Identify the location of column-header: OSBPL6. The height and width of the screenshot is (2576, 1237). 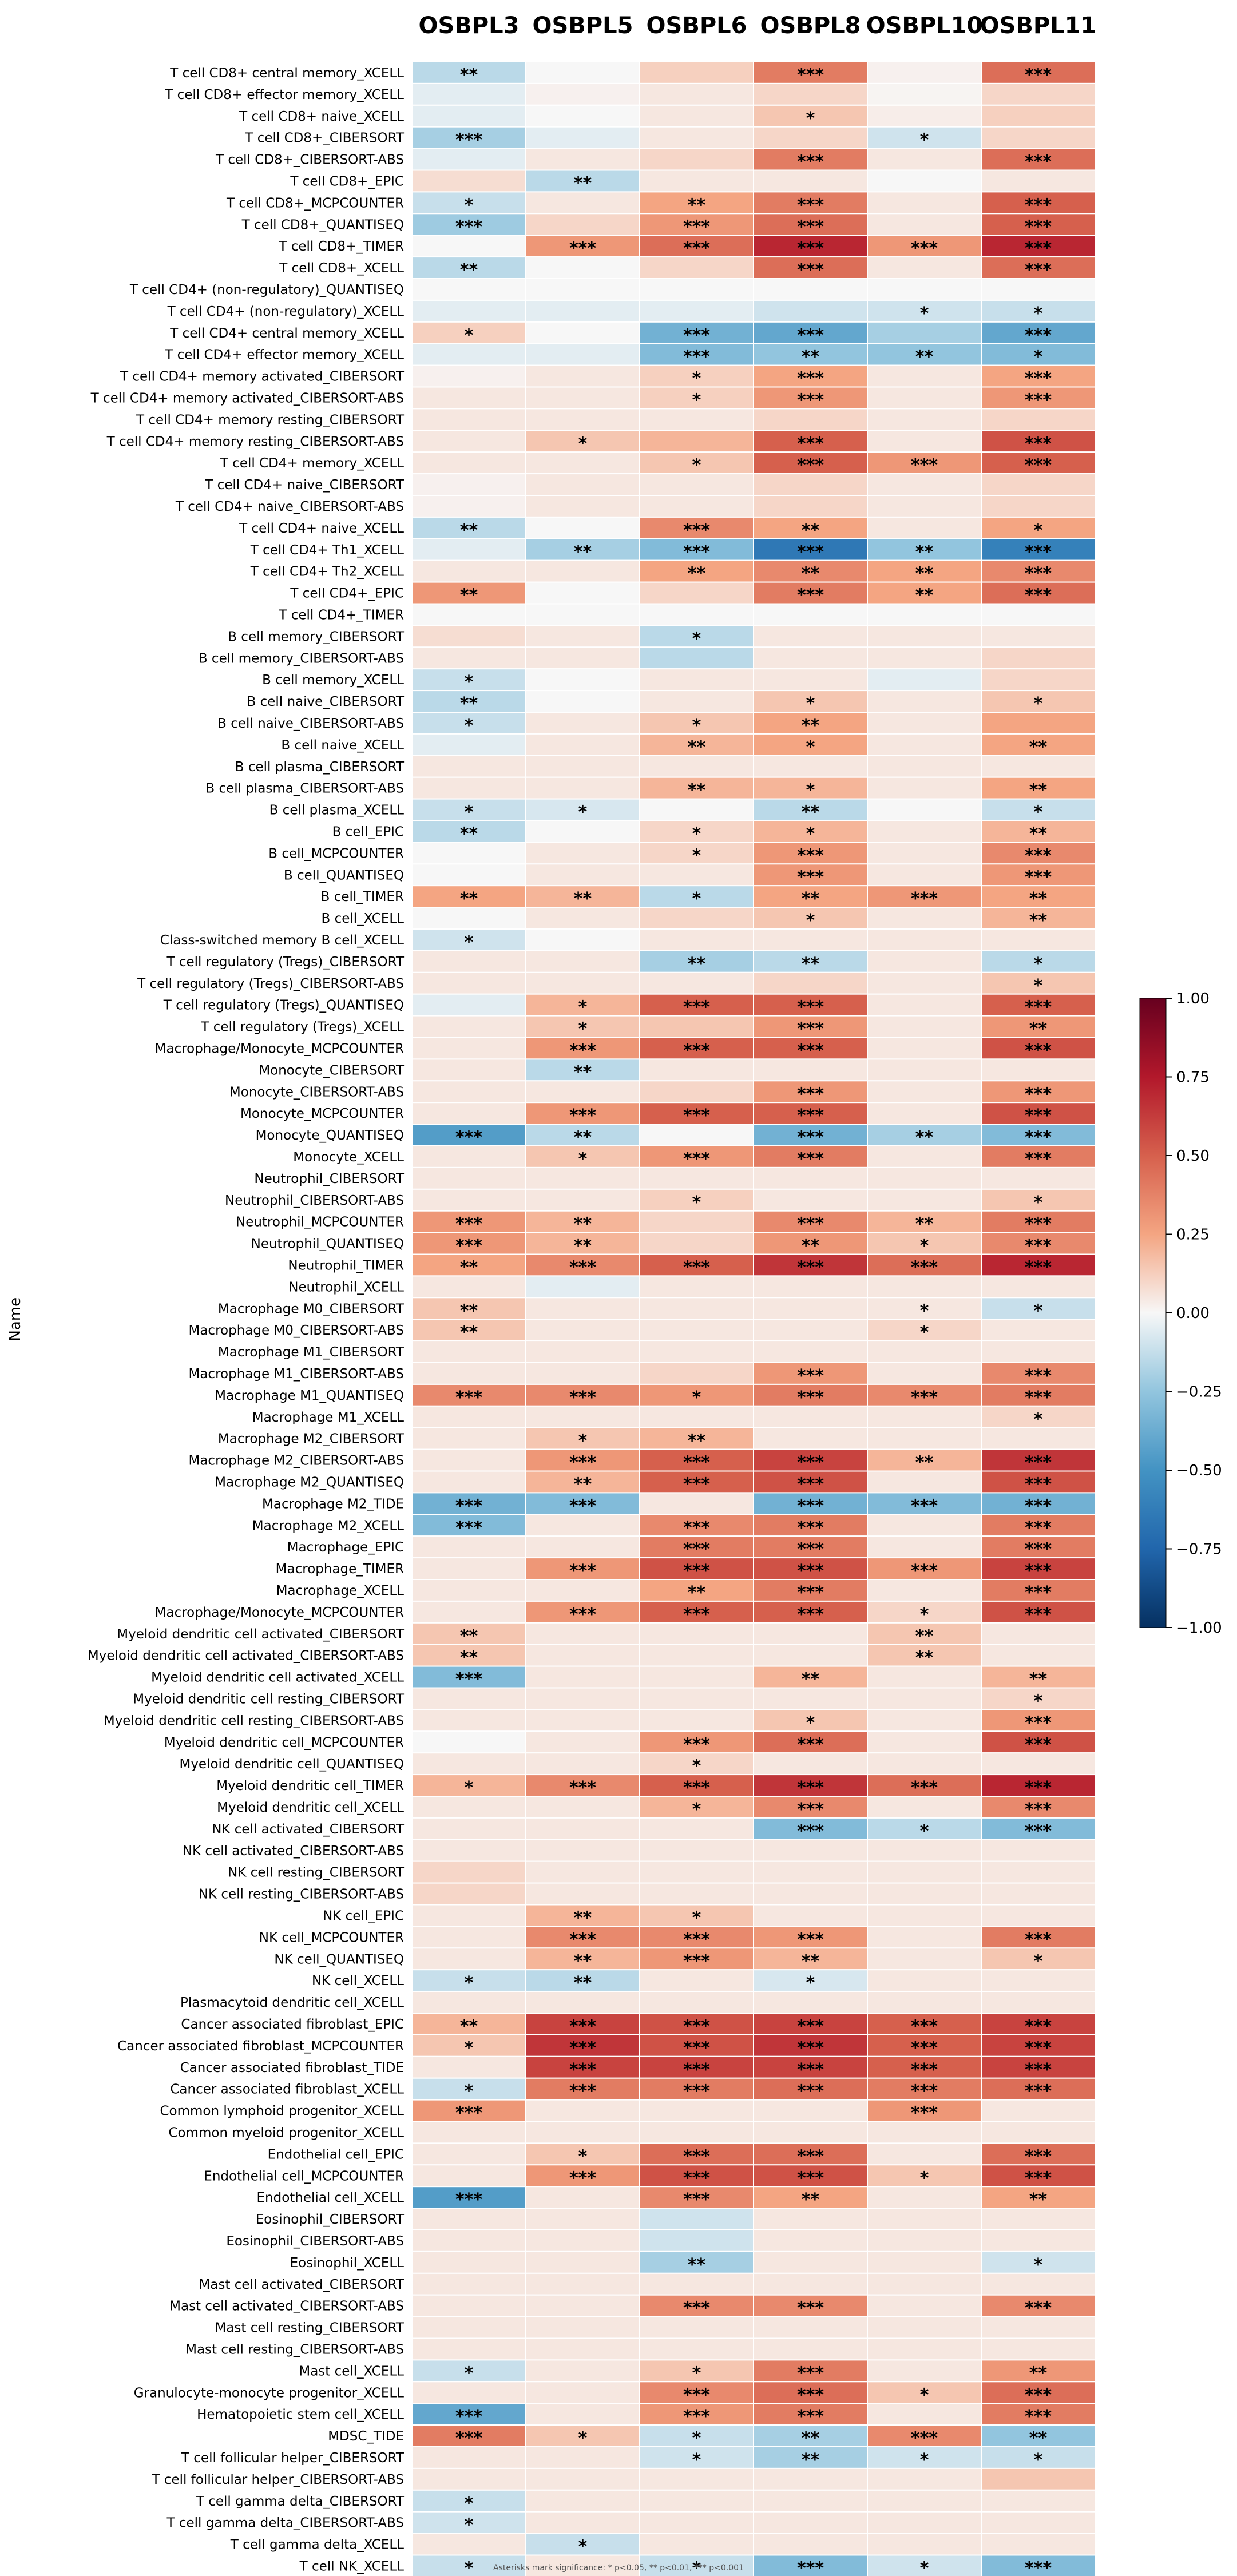
(697, 26).